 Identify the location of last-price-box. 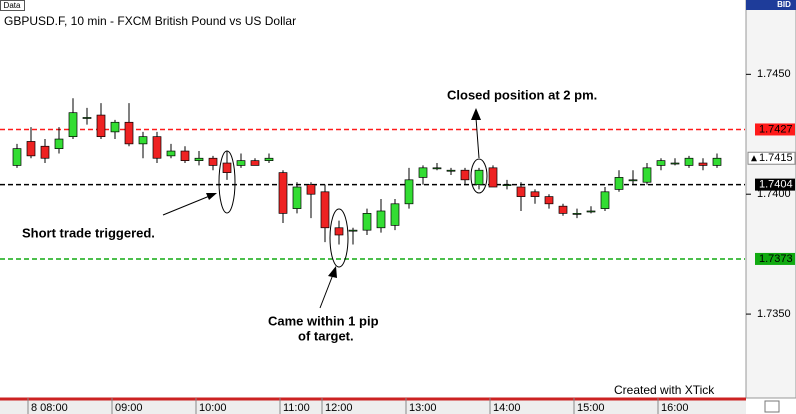
(771, 158).